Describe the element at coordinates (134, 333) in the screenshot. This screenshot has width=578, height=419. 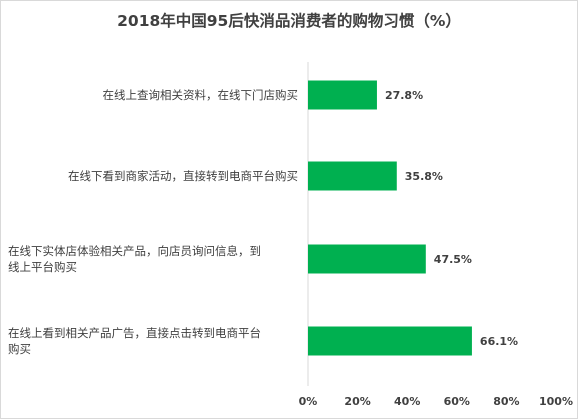
I see `category-label: 在线上看到相关产品广告，直接点击转到电商平台` at that location.